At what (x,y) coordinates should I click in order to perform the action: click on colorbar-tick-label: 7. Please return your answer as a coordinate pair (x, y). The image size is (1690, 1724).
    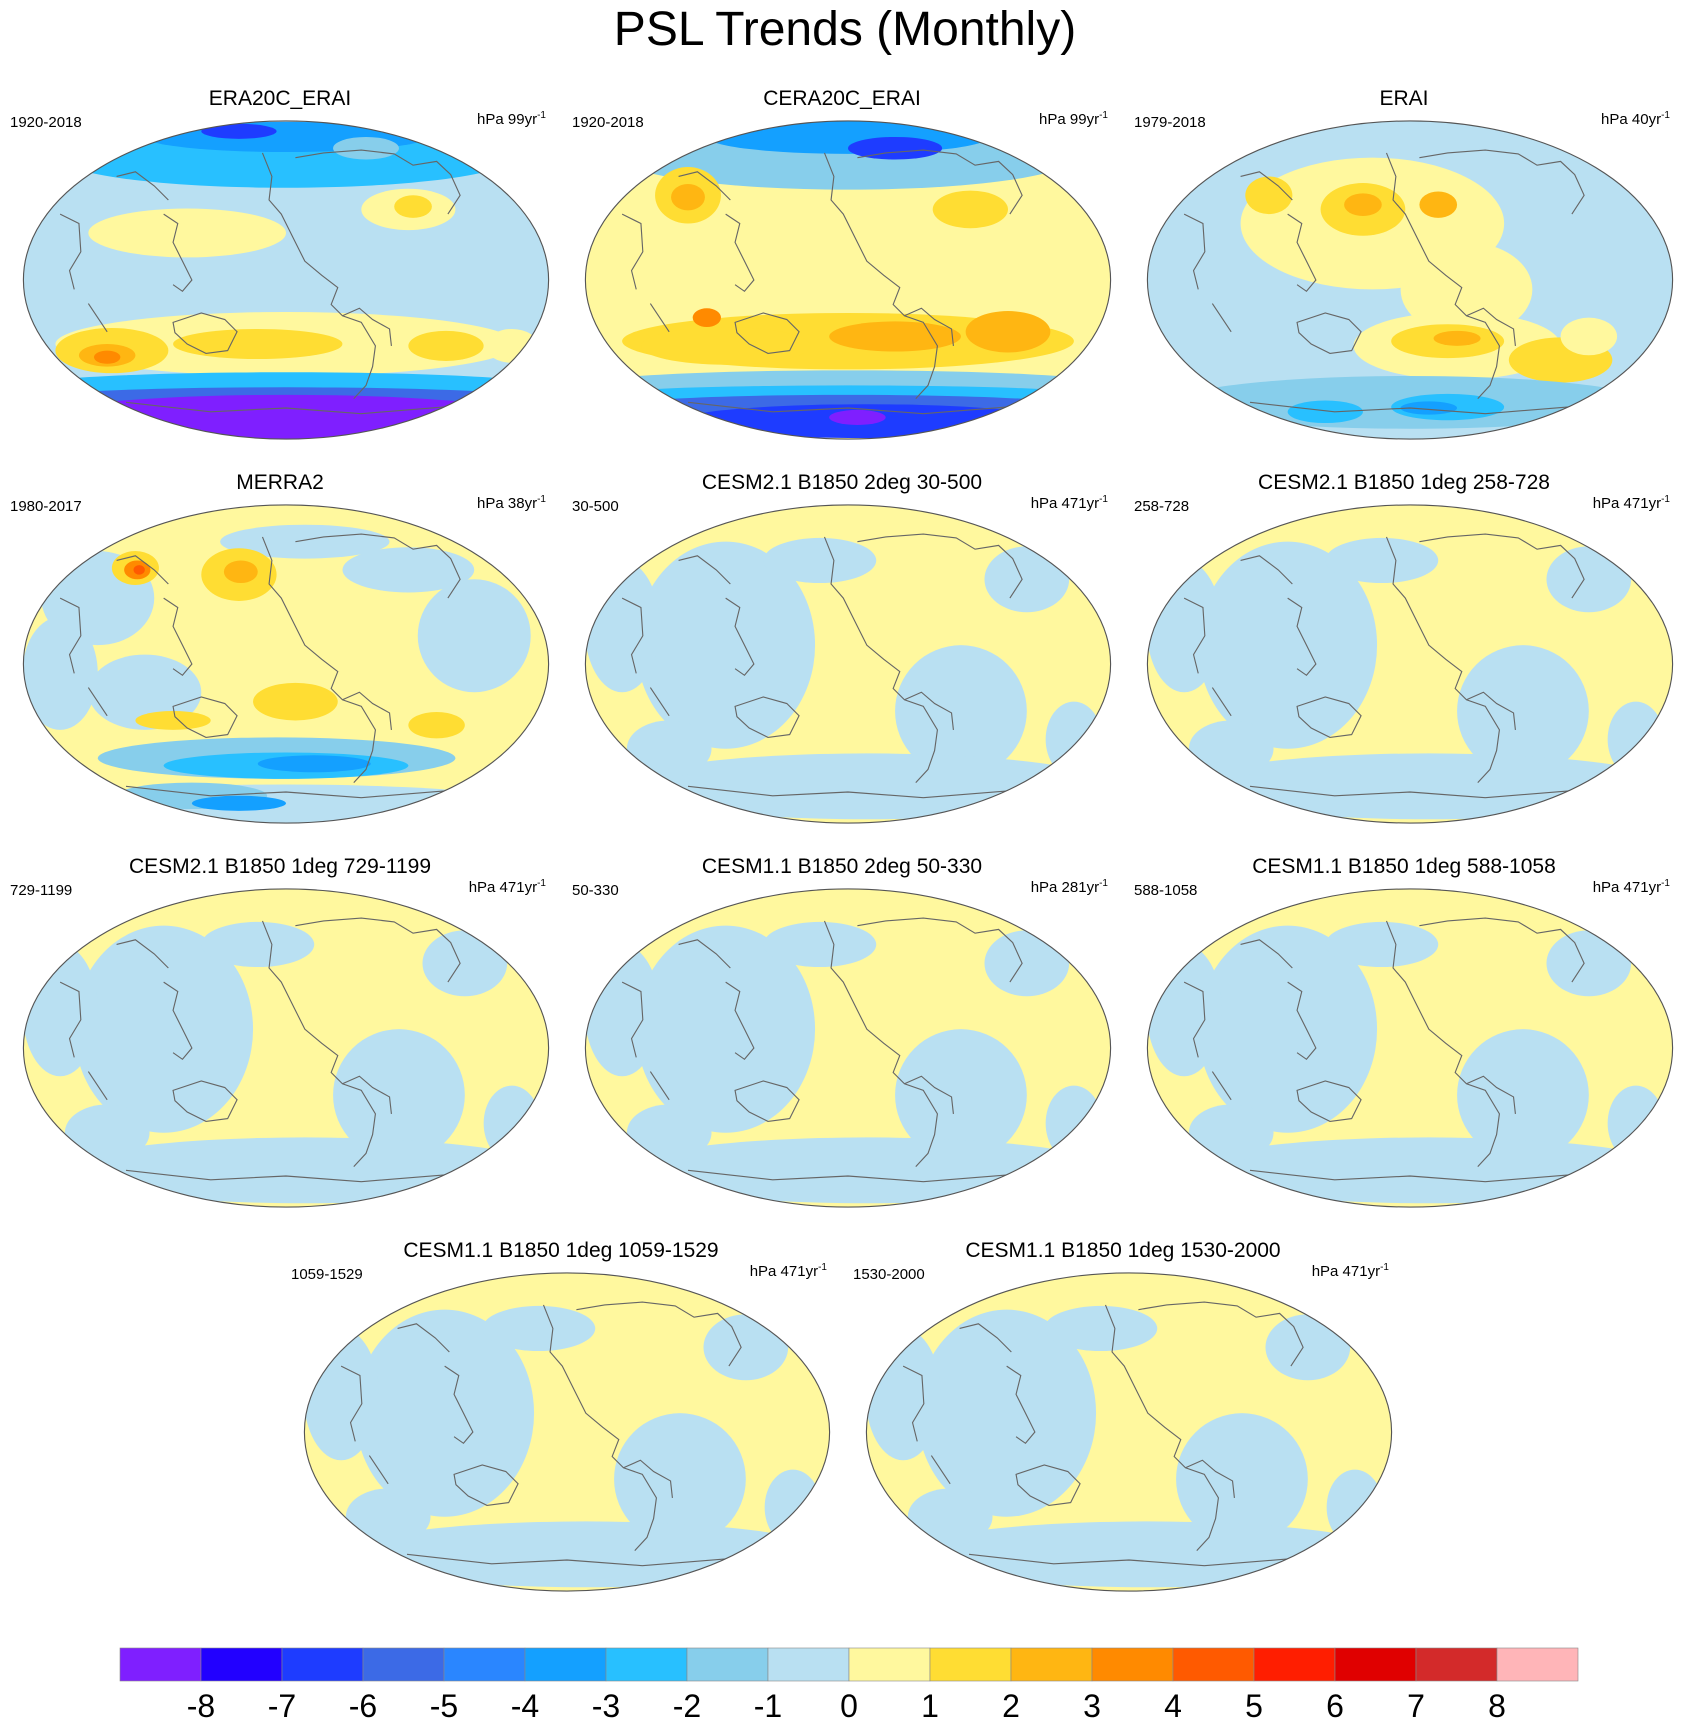
    Looking at the image, I should click on (1416, 1706).